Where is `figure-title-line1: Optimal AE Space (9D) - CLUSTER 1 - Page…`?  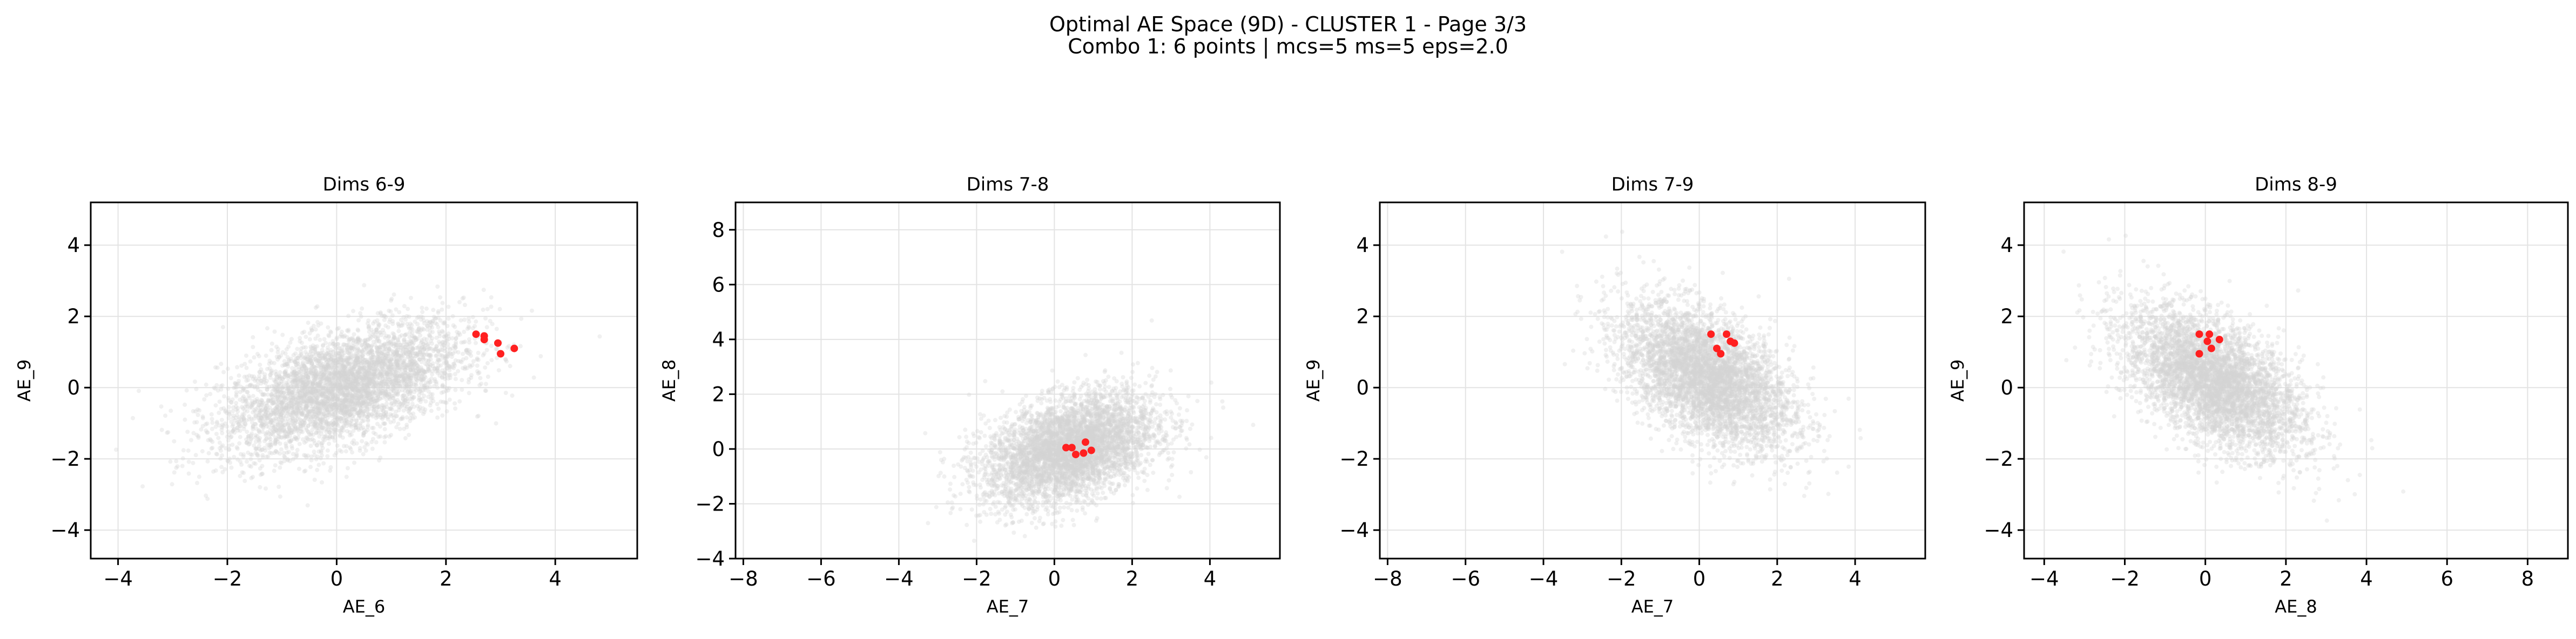 figure-title-line1: Optimal AE Space (9D) - CLUSTER 1 - Page… is located at coordinates (1288, 24).